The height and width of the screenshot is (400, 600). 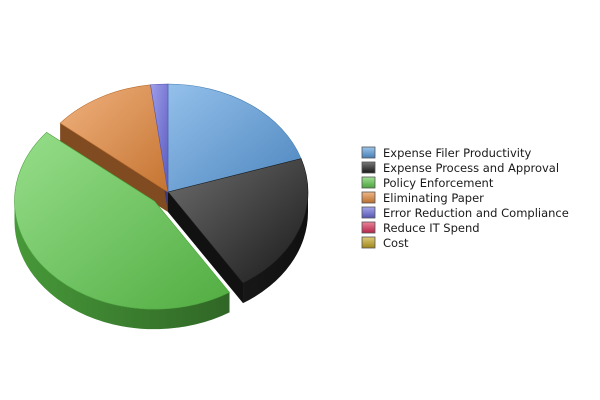 What do you see at coordinates (275, 248) in the screenshot?
I see `pie-slice-side-expense-process-and-approval` at bounding box center [275, 248].